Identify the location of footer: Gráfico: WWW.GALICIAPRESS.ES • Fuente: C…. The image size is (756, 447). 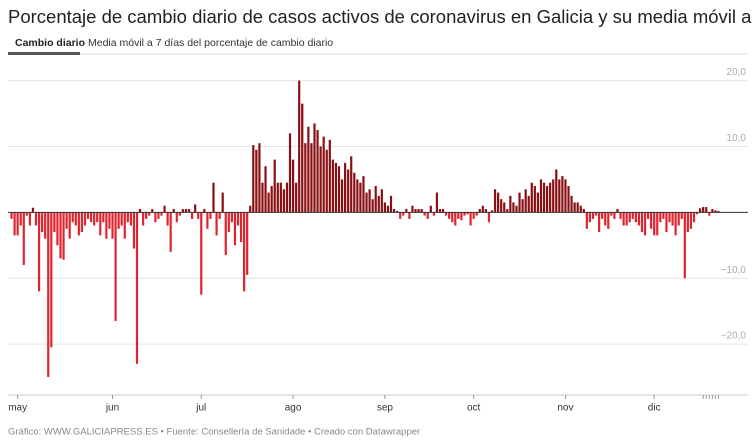
(214, 432).